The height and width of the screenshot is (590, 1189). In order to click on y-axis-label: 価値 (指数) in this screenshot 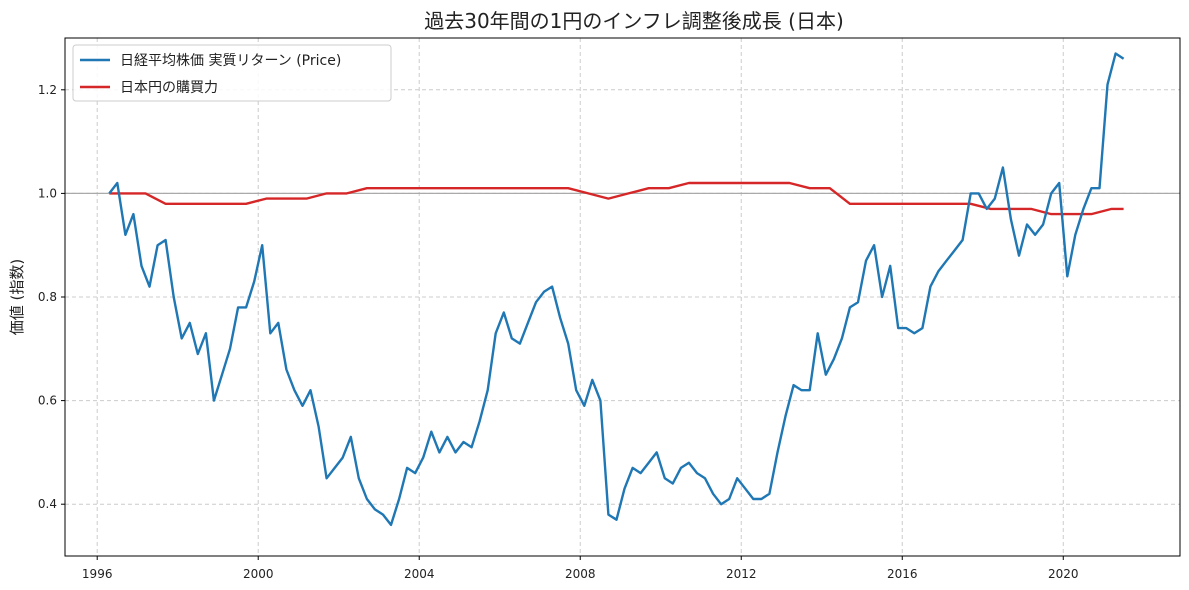, I will do `click(17, 297)`.